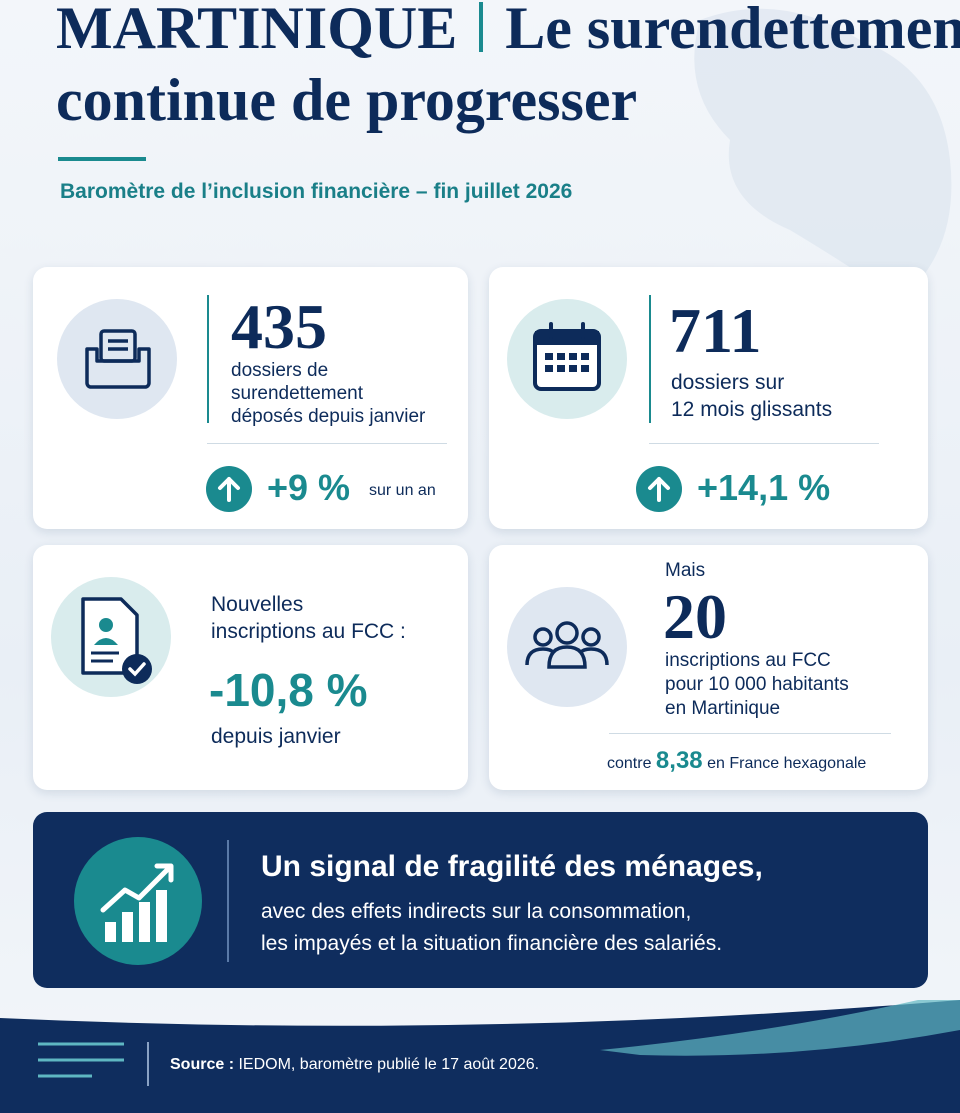 The height and width of the screenshot is (1113, 960). Describe the element at coordinates (752, 409) in the screenshot. I see `text-line: 12 mois glissants` at that location.